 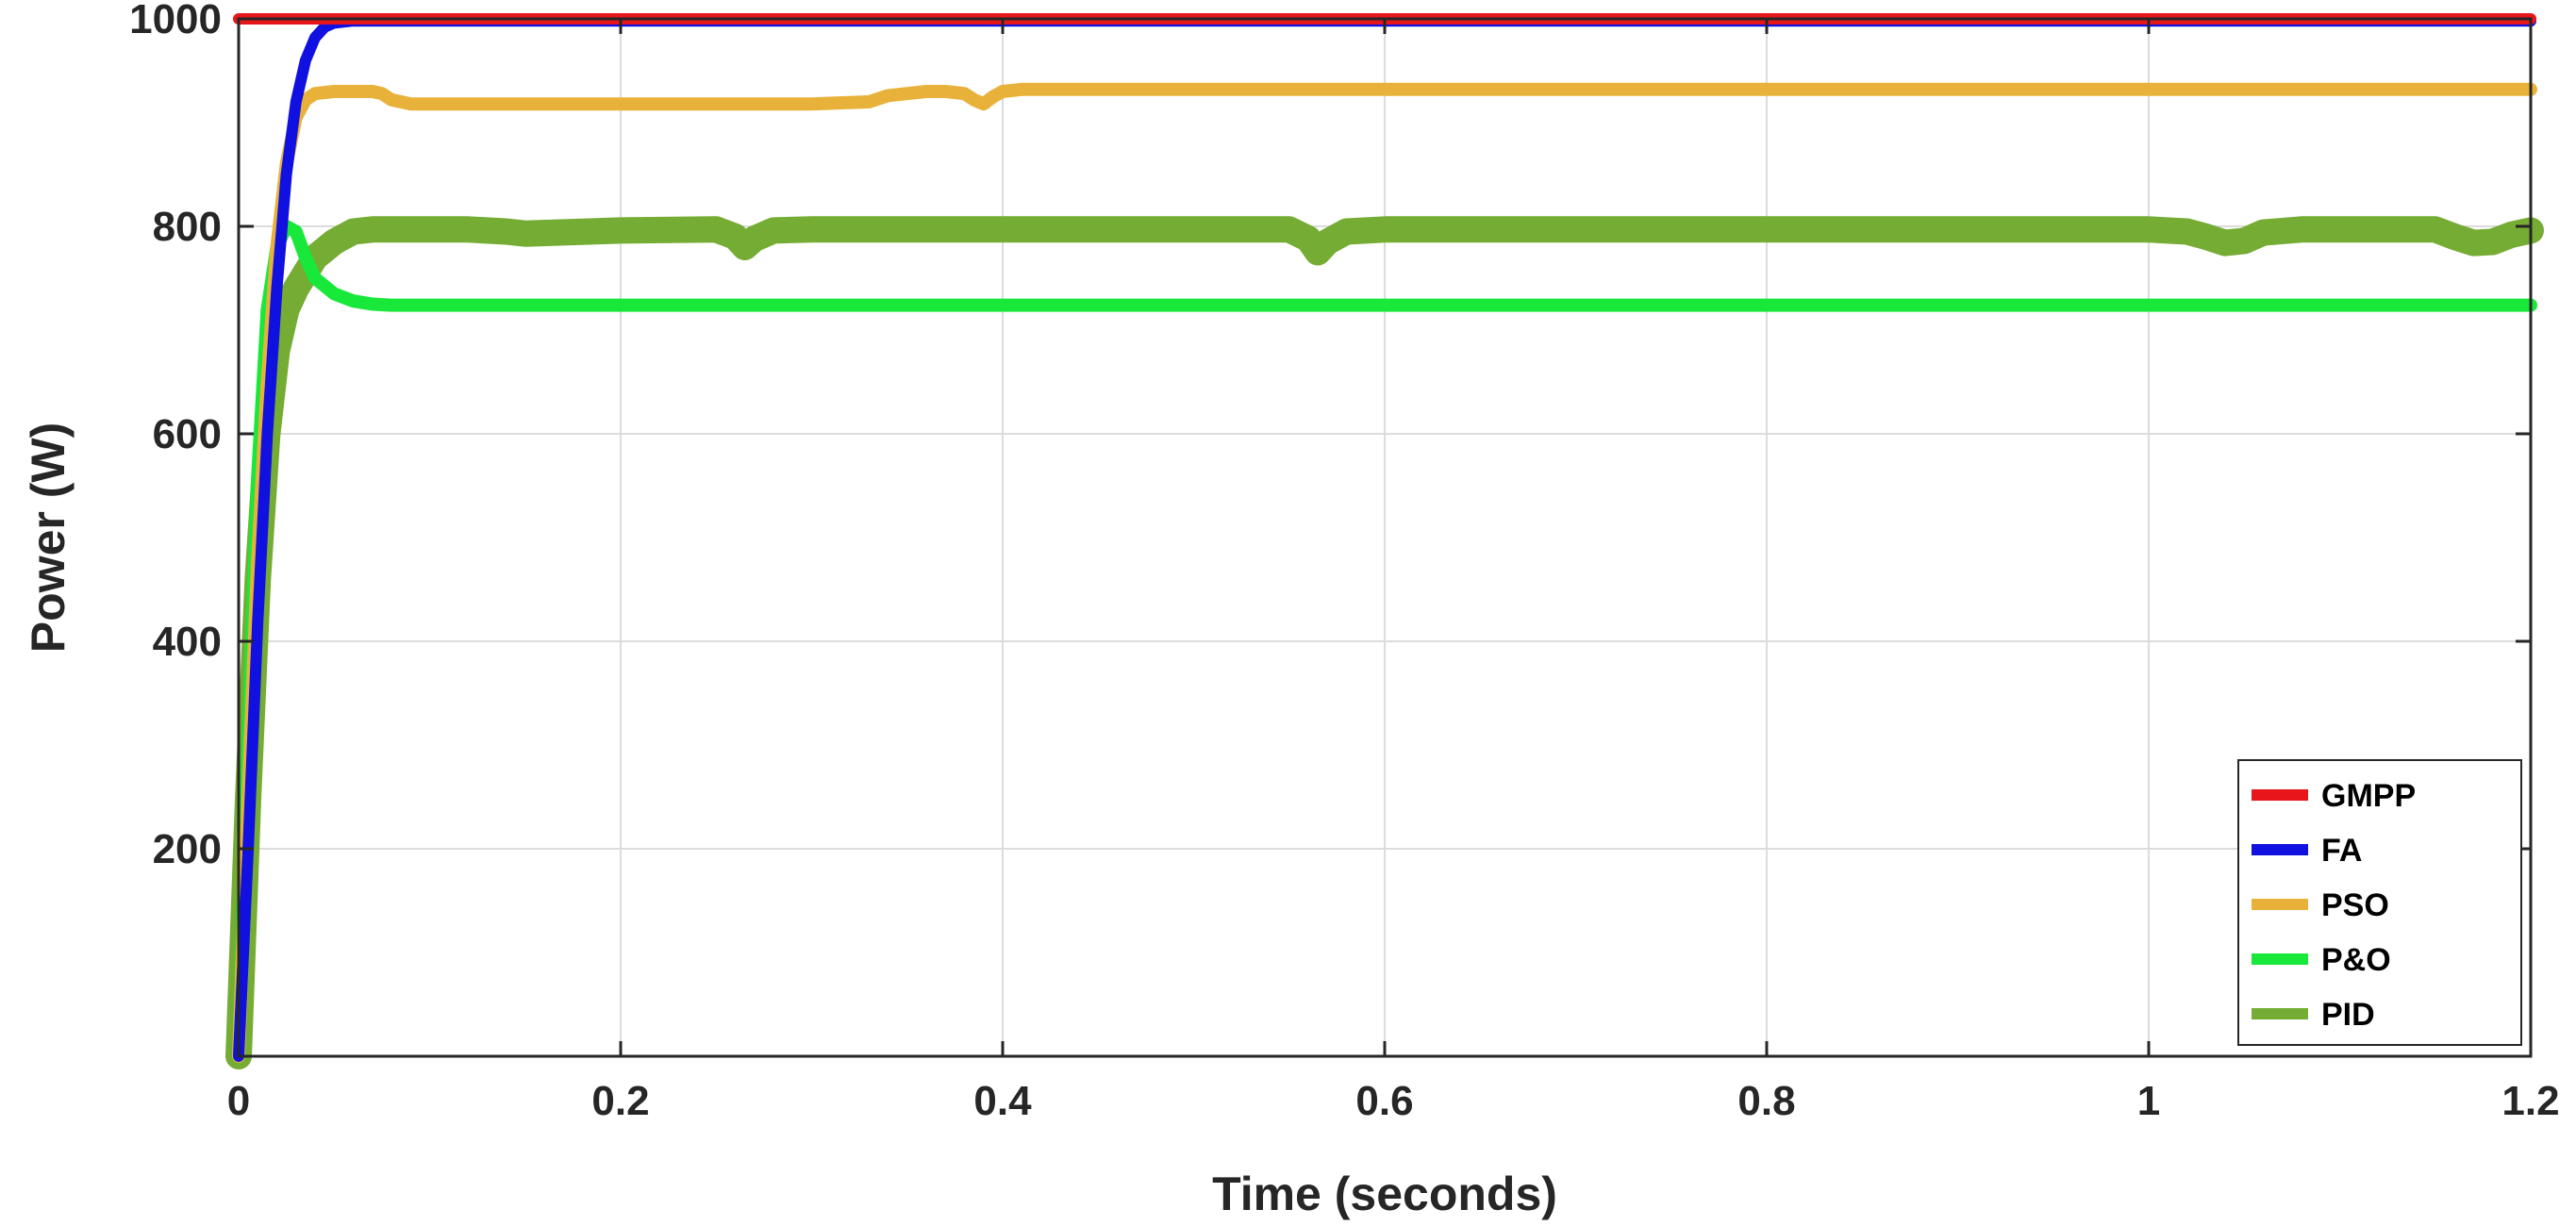 What do you see at coordinates (2341, 851) in the screenshot?
I see `legend-label: FA` at bounding box center [2341, 851].